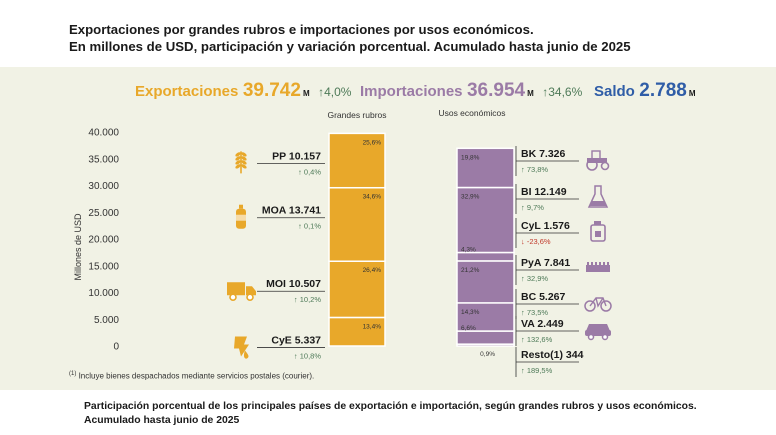  I want to click on imports-value-label: BC 5.267, so click(543, 297).